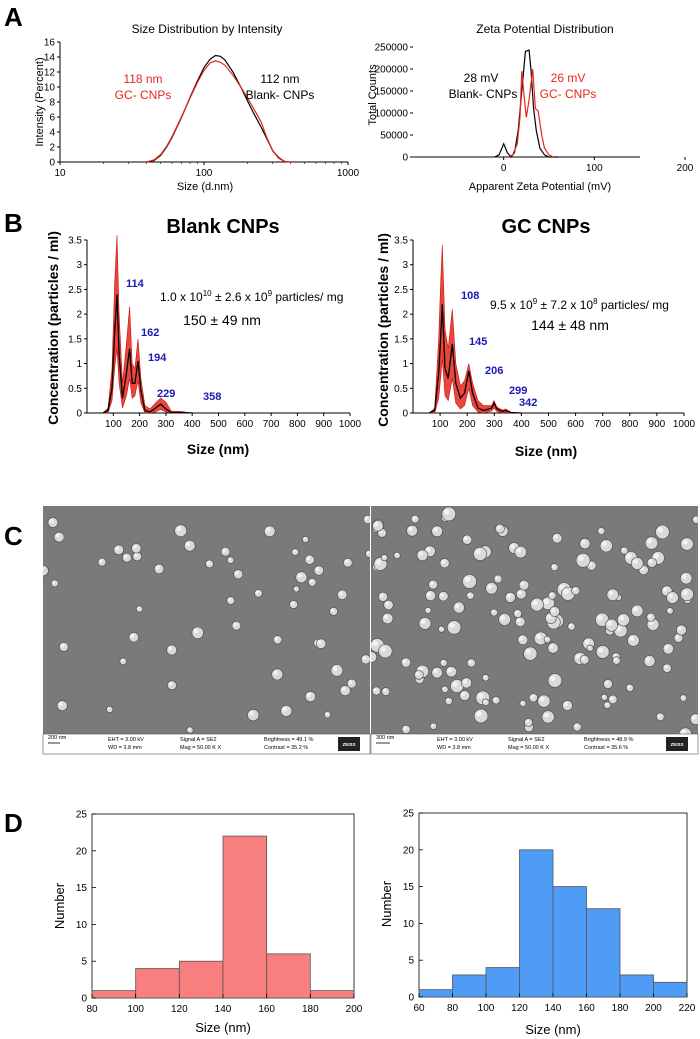 The height and width of the screenshot is (1039, 700). I want to click on y-tick-label: 8, so click(52, 103).